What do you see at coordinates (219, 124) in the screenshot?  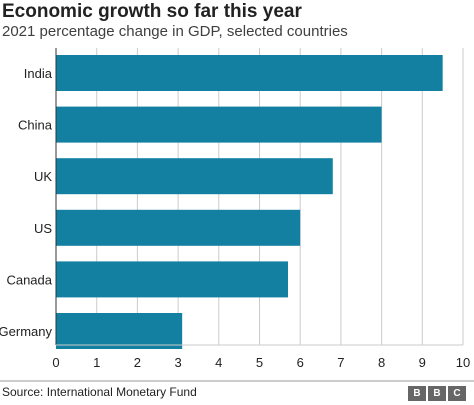 I see `bar-china` at bounding box center [219, 124].